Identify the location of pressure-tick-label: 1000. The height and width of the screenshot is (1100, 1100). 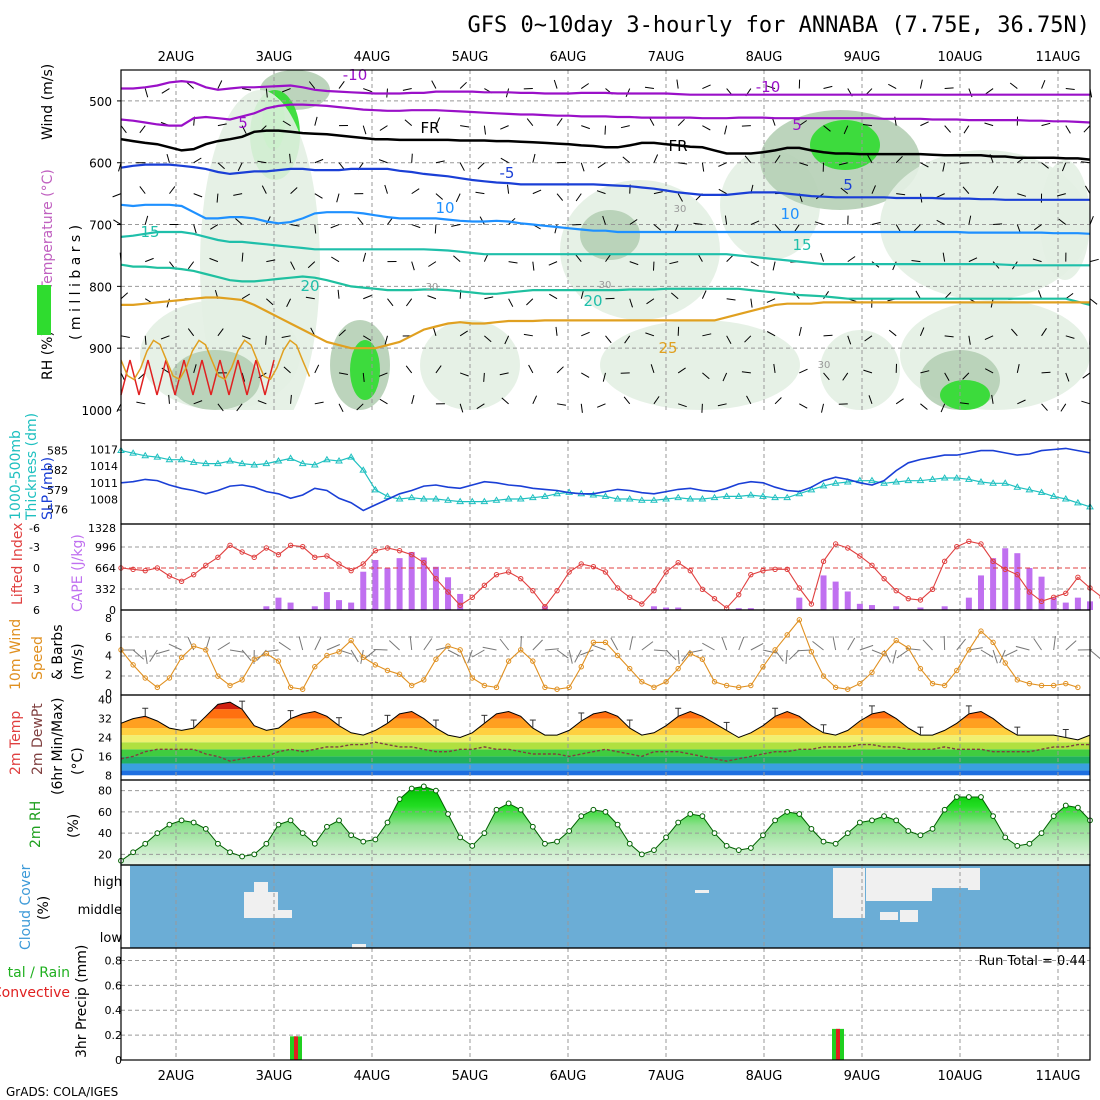
(96, 411).